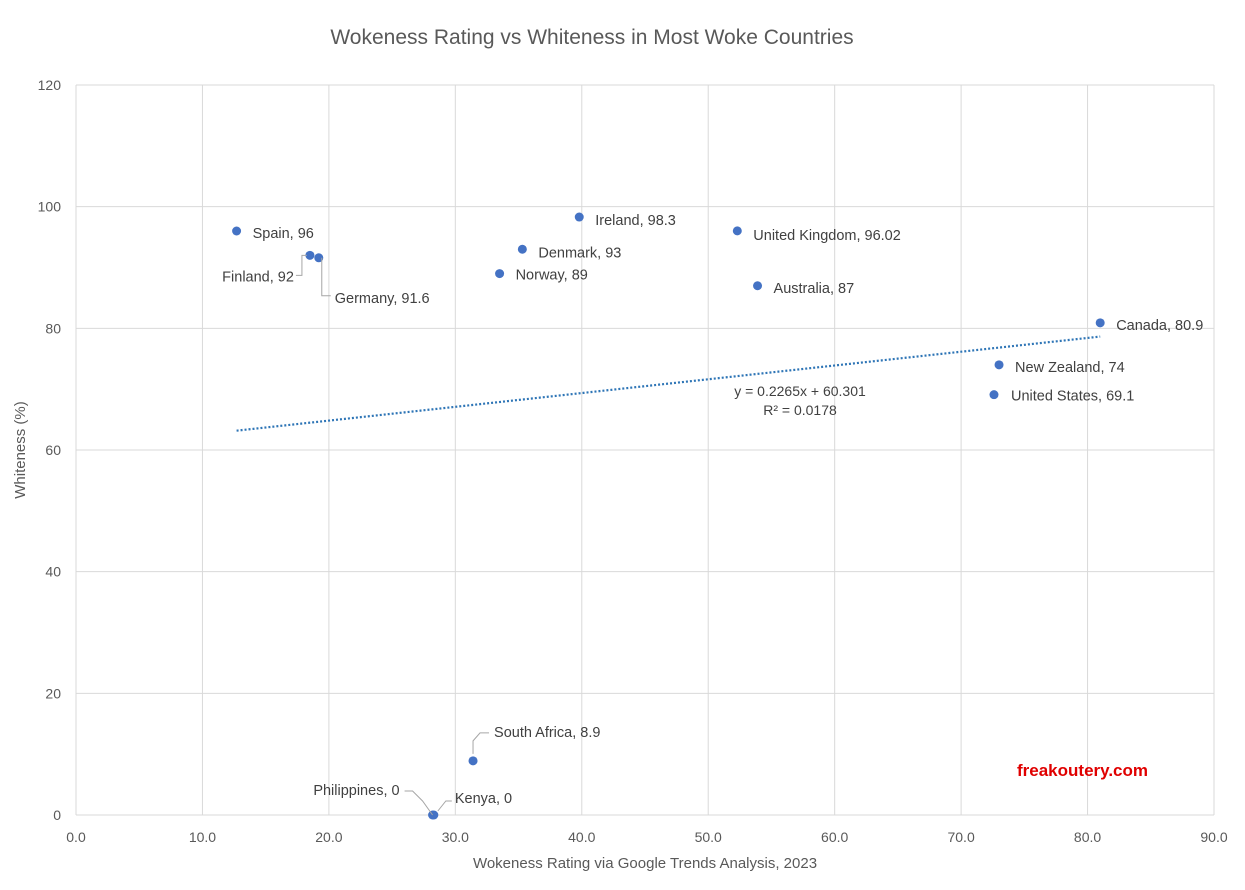 Image resolution: width=1245 pixels, height=890 pixels. What do you see at coordinates (258, 277) in the screenshot?
I see `label-finland: Finland, 92` at bounding box center [258, 277].